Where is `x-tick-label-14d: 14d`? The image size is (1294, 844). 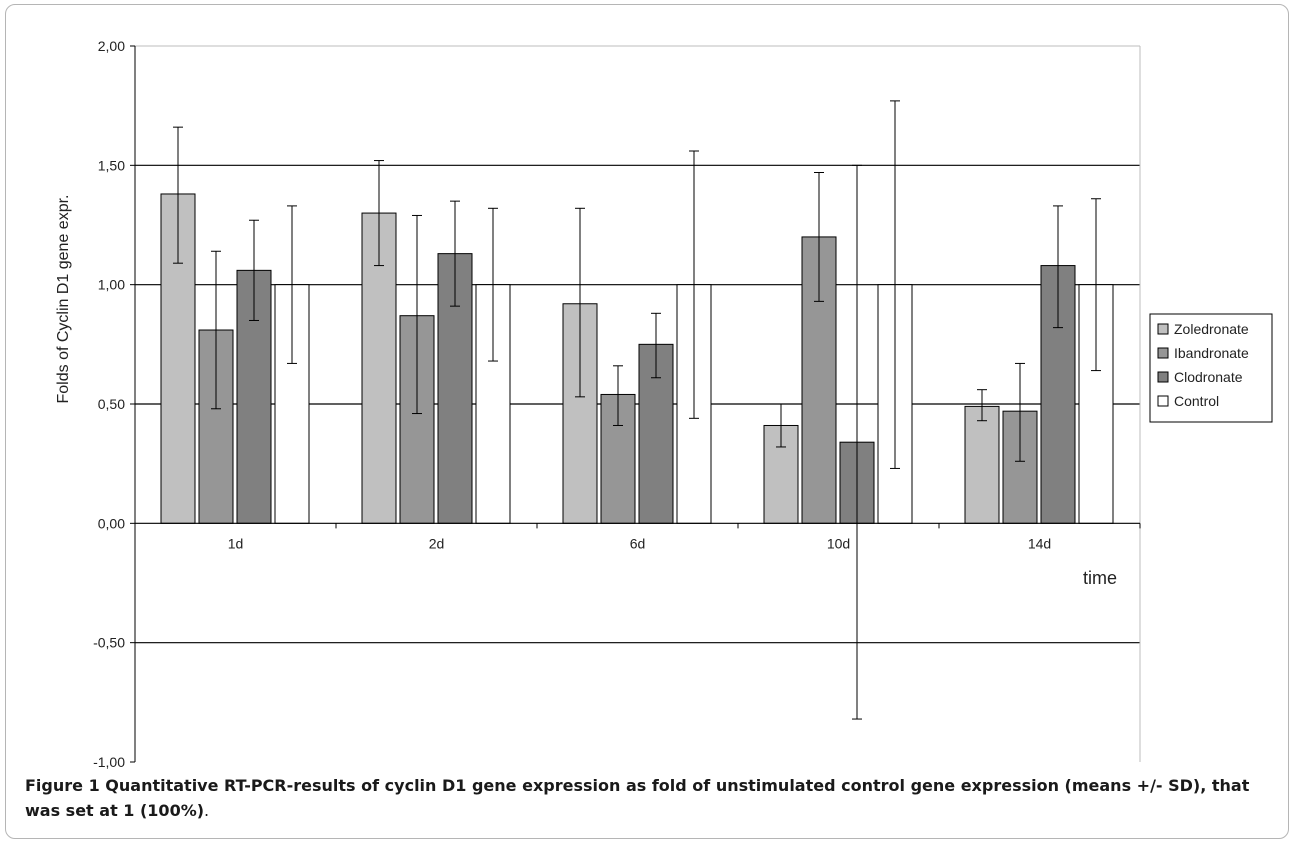 x-tick-label-14d: 14d is located at coordinates (1039, 543).